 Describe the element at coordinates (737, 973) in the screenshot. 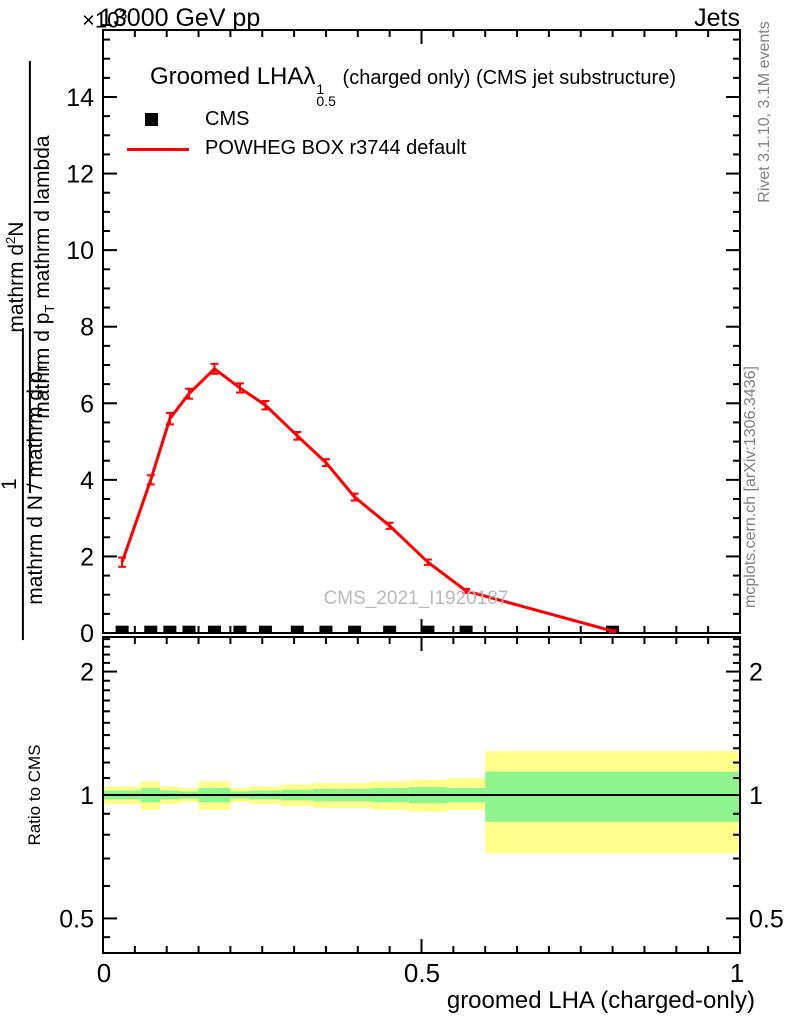

I see `x-tick-1: 1` at that location.